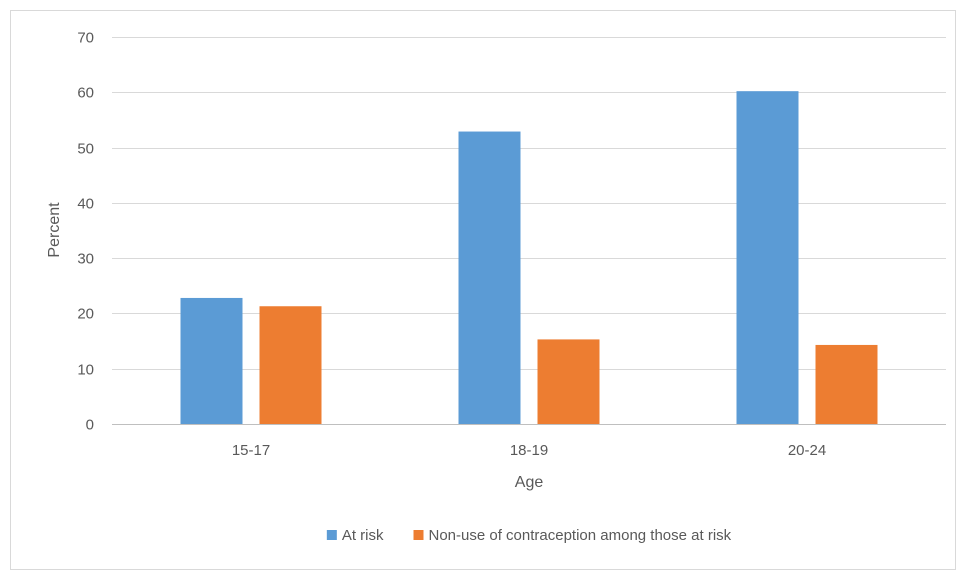 This screenshot has height=570, width=960. What do you see at coordinates (54, 230) in the screenshot?
I see `y-axis-title: Percent` at bounding box center [54, 230].